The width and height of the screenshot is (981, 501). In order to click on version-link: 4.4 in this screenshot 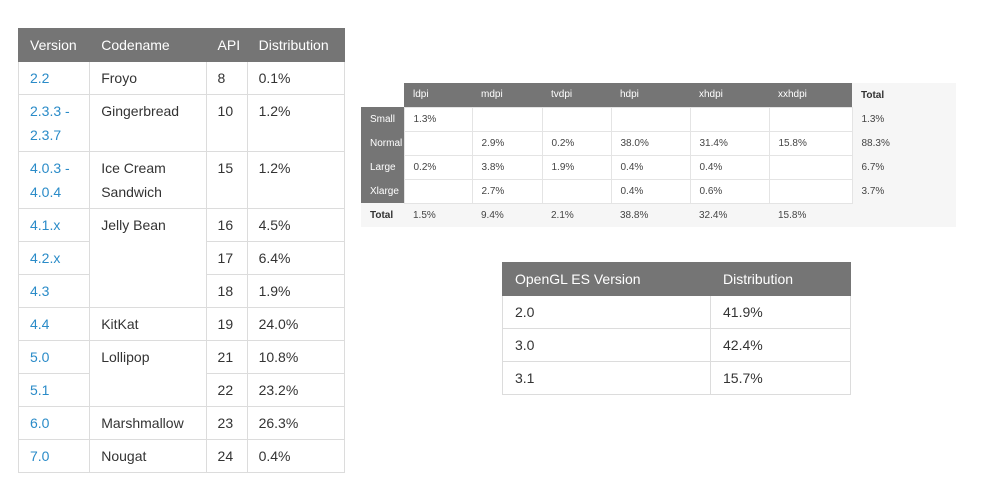, I will do `click(54, 324)`.